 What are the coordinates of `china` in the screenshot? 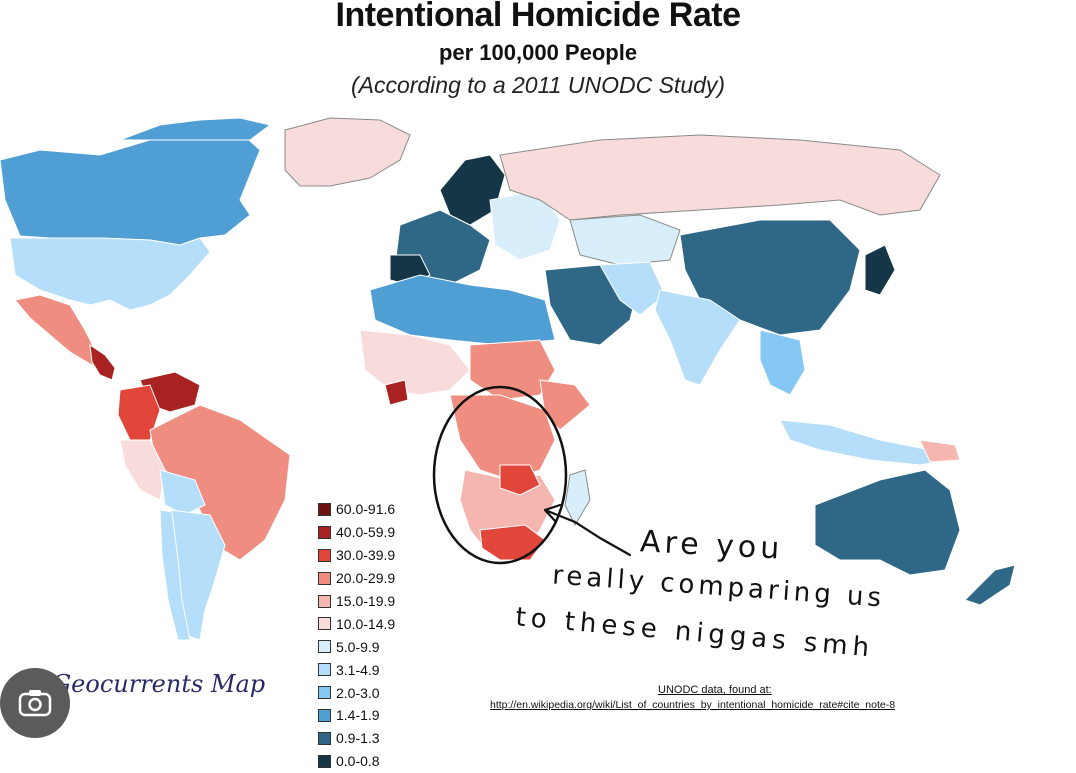 It's located at (770, 277).